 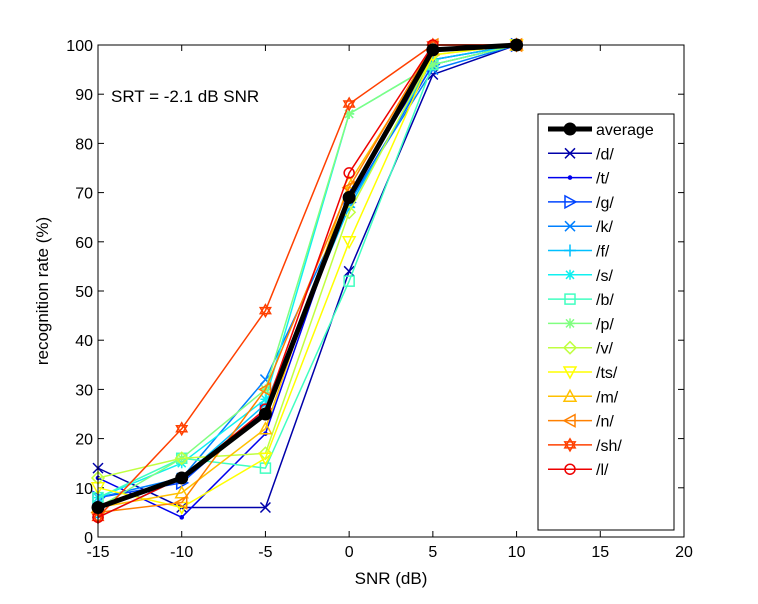 What do you see at coordinates (600, 552) in the screenshot?
I see `x-tick-label: 15` at bounding box center [600, 552].